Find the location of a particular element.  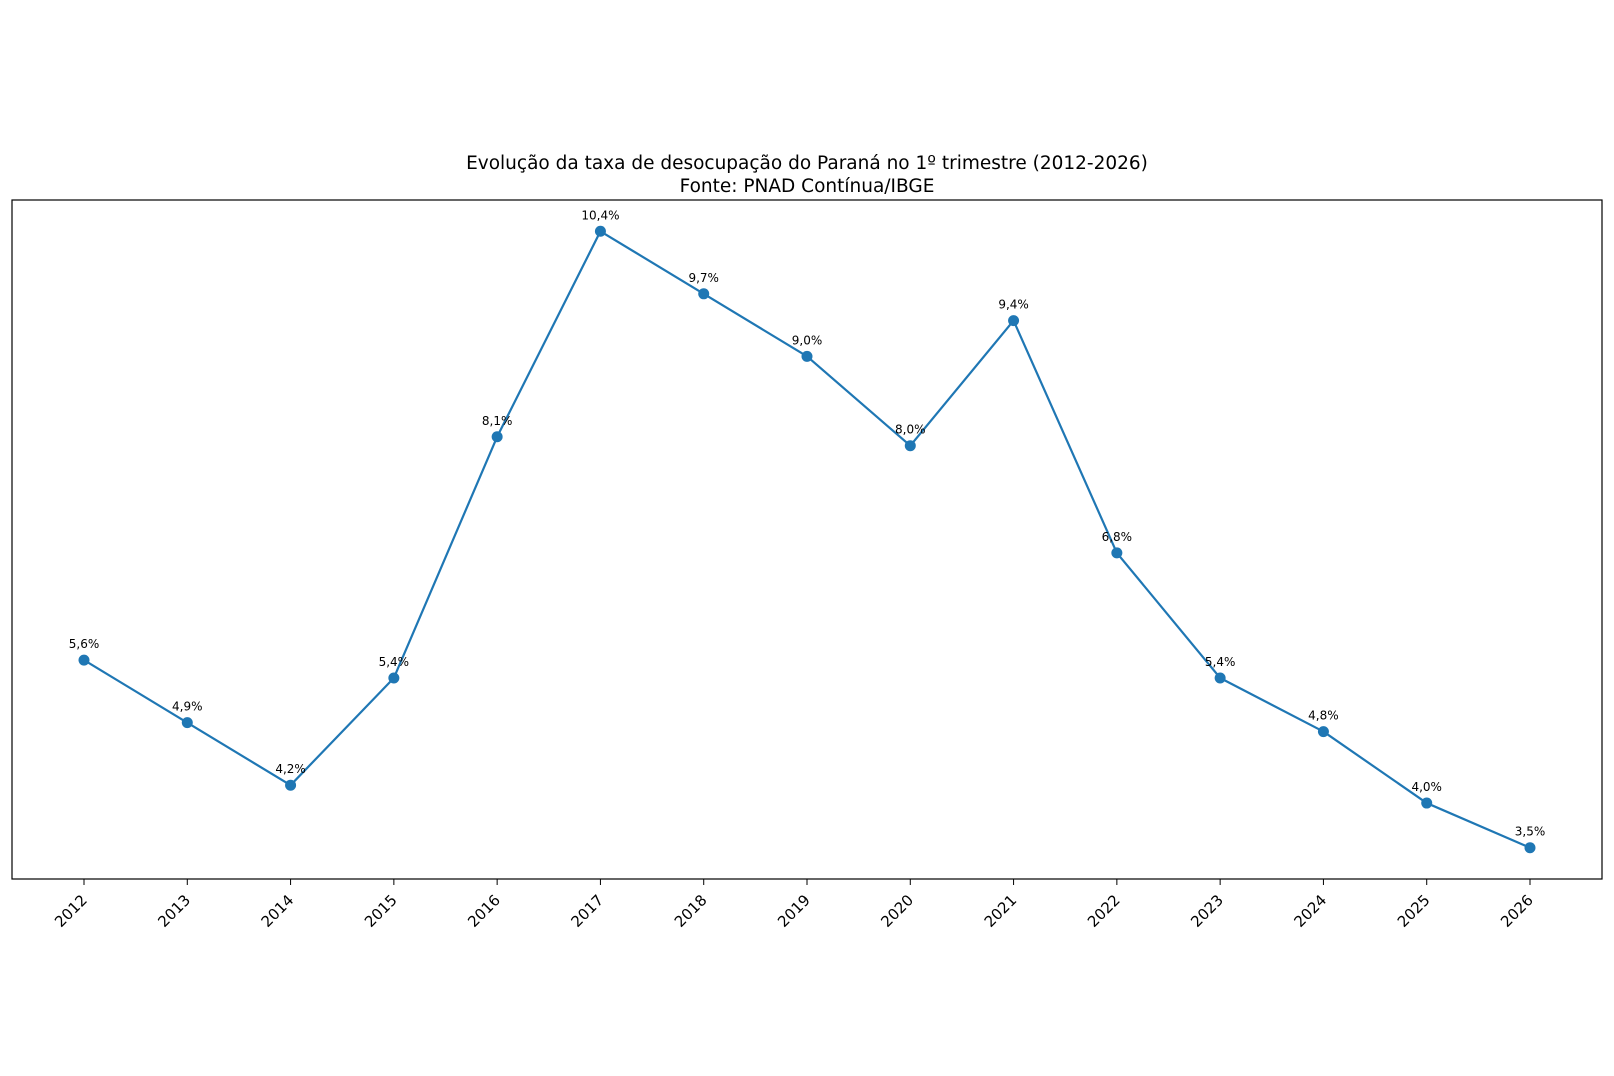

x-tick-label: 2019 is located at coordinates (794, 911).